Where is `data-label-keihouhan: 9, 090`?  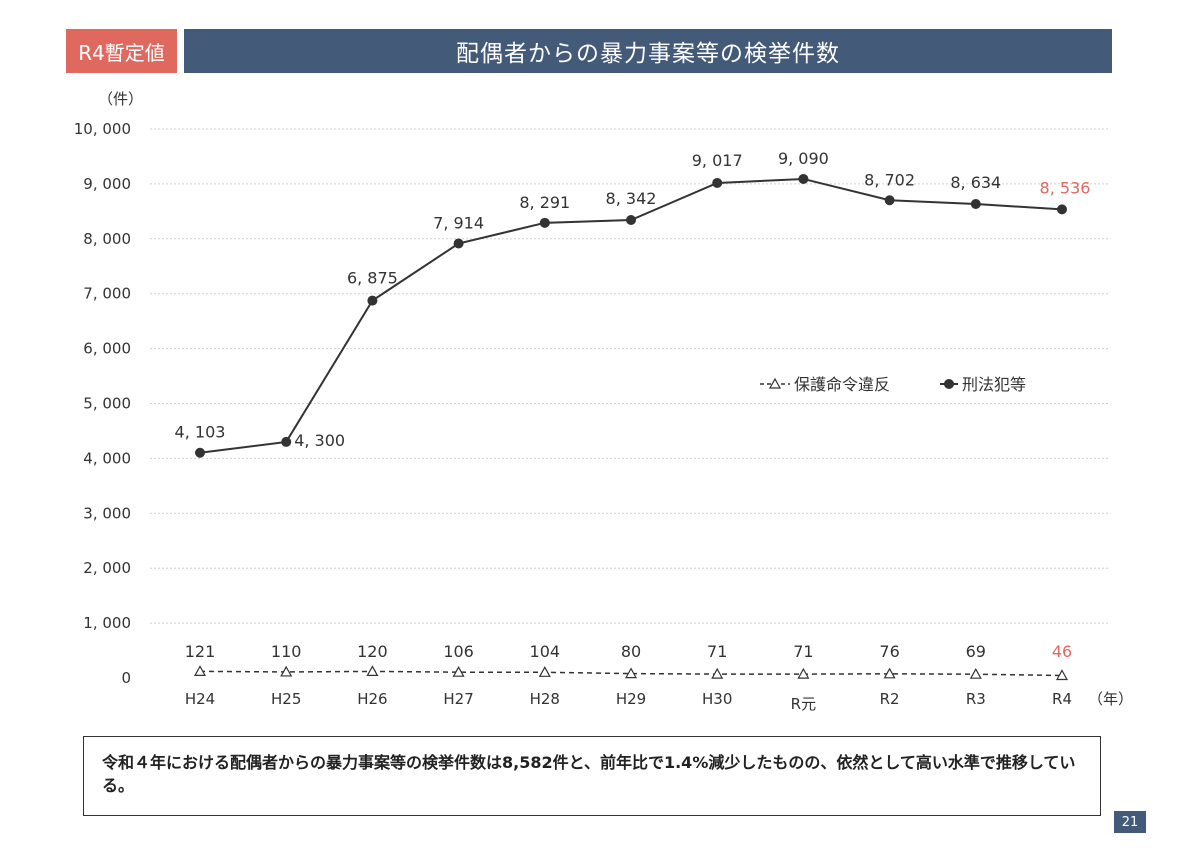
data-label-keihouhan: 9, 090 is located at coordinates (803, 158).